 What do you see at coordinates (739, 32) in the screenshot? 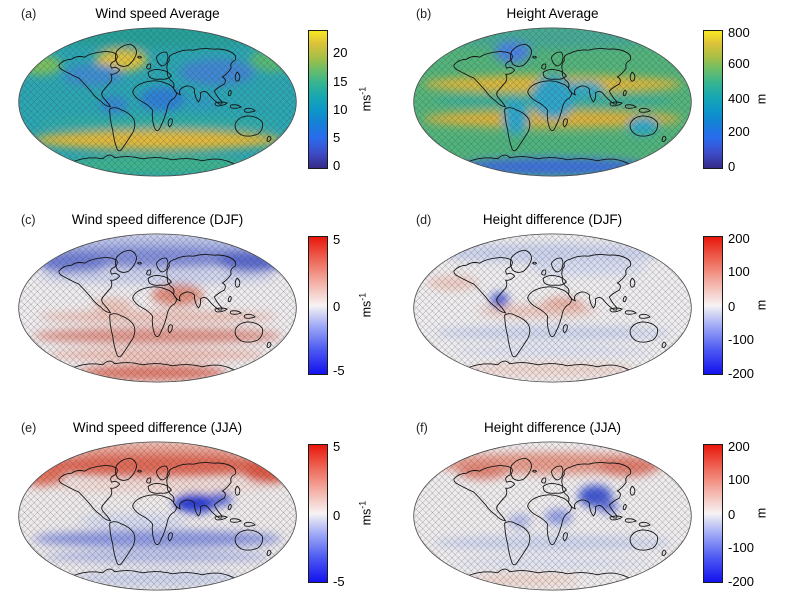
I see `colorbar-tick: 800` at bounding box center [739, 32].